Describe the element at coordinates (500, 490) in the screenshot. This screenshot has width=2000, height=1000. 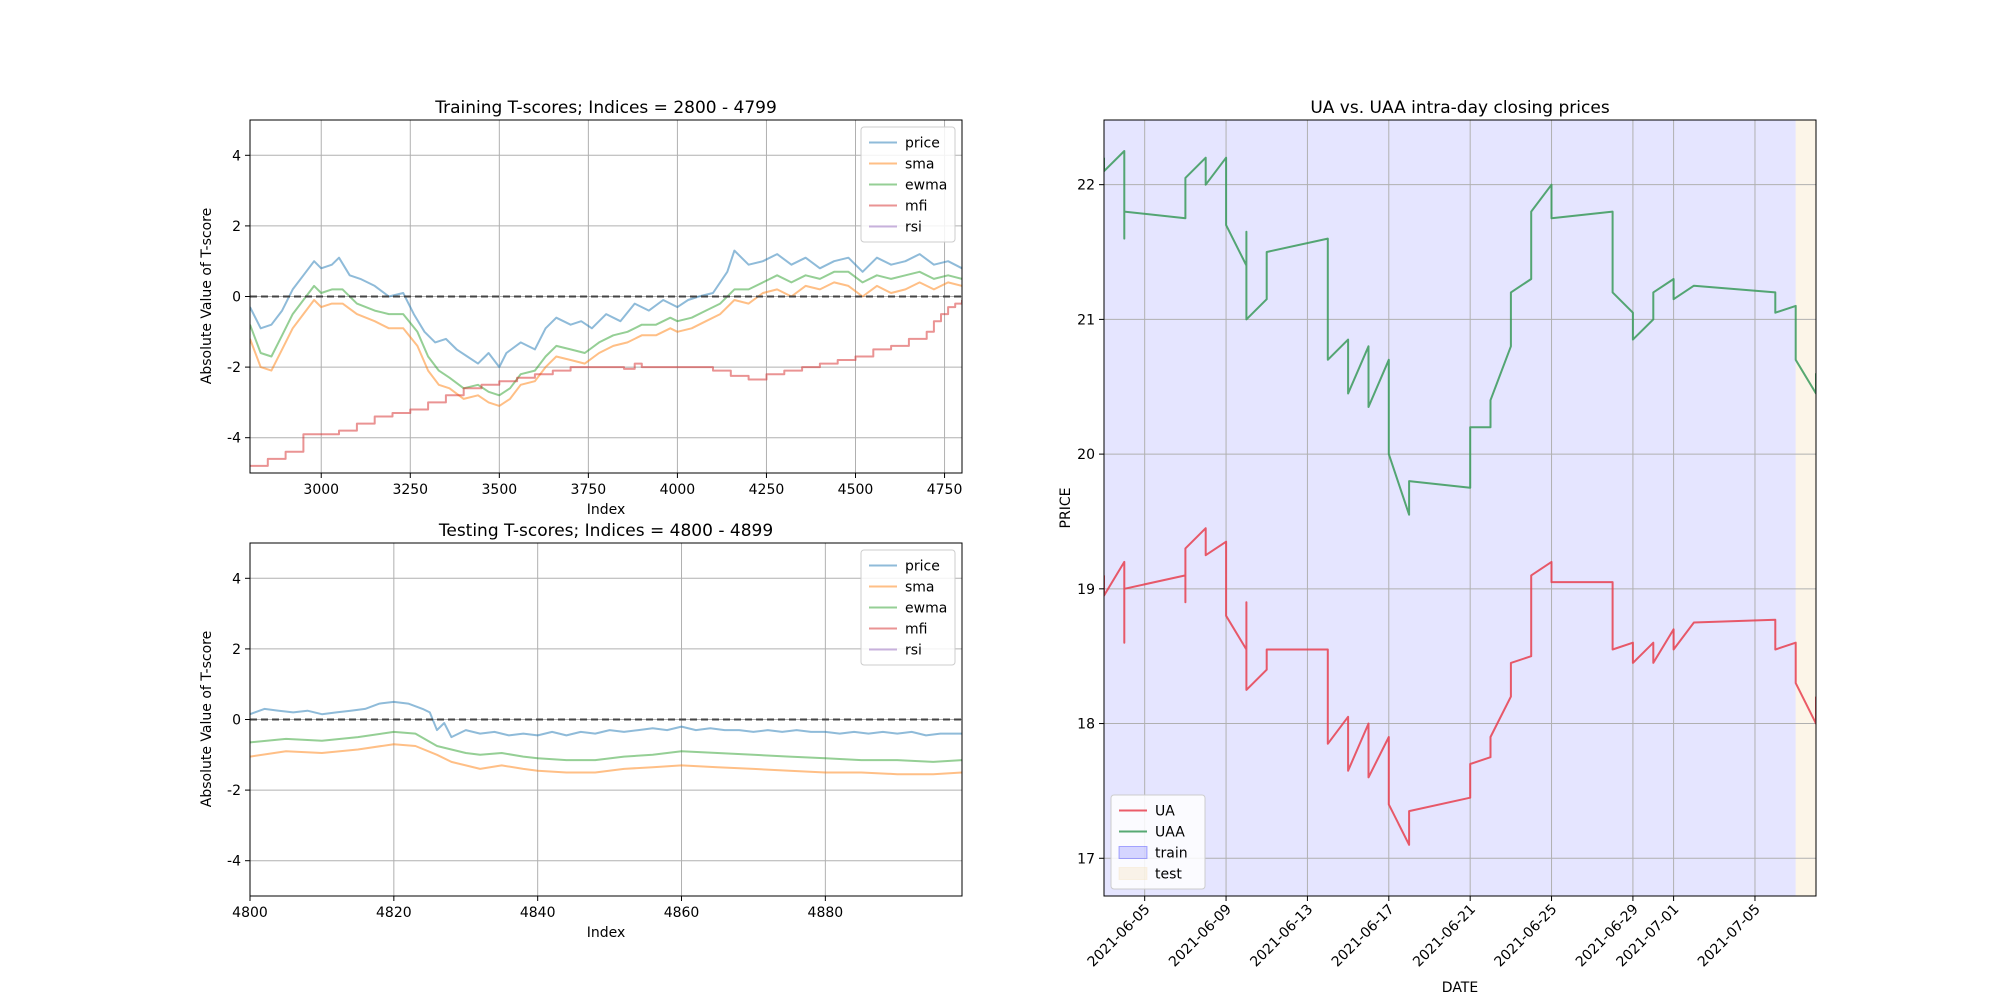
I see `x-tick-label: 3500` at that location.